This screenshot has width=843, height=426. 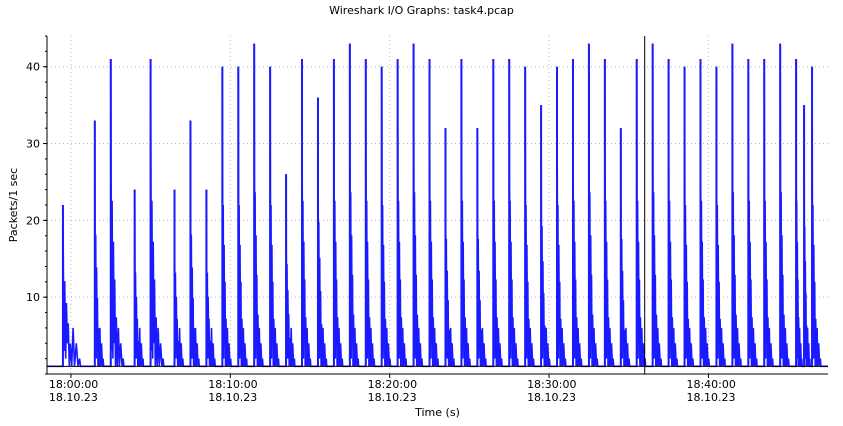 What do you see at coordinates (551, 384) in the screenshot?
I see `x-tick-label-time: 18:30:00` at bounding box center [551, 384].